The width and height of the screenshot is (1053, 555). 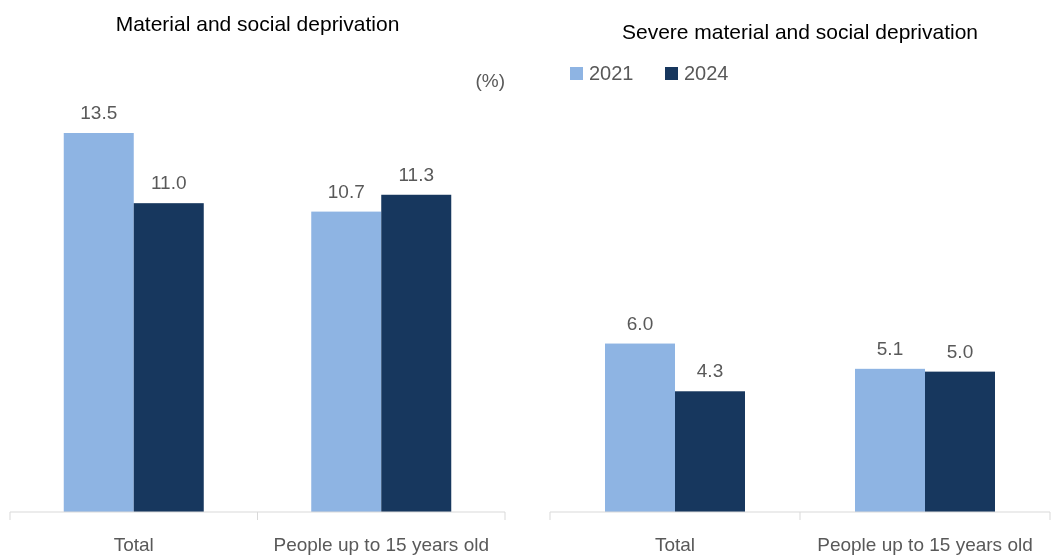 I want to click on data-label: 11.0, so click(x=168, y=183).